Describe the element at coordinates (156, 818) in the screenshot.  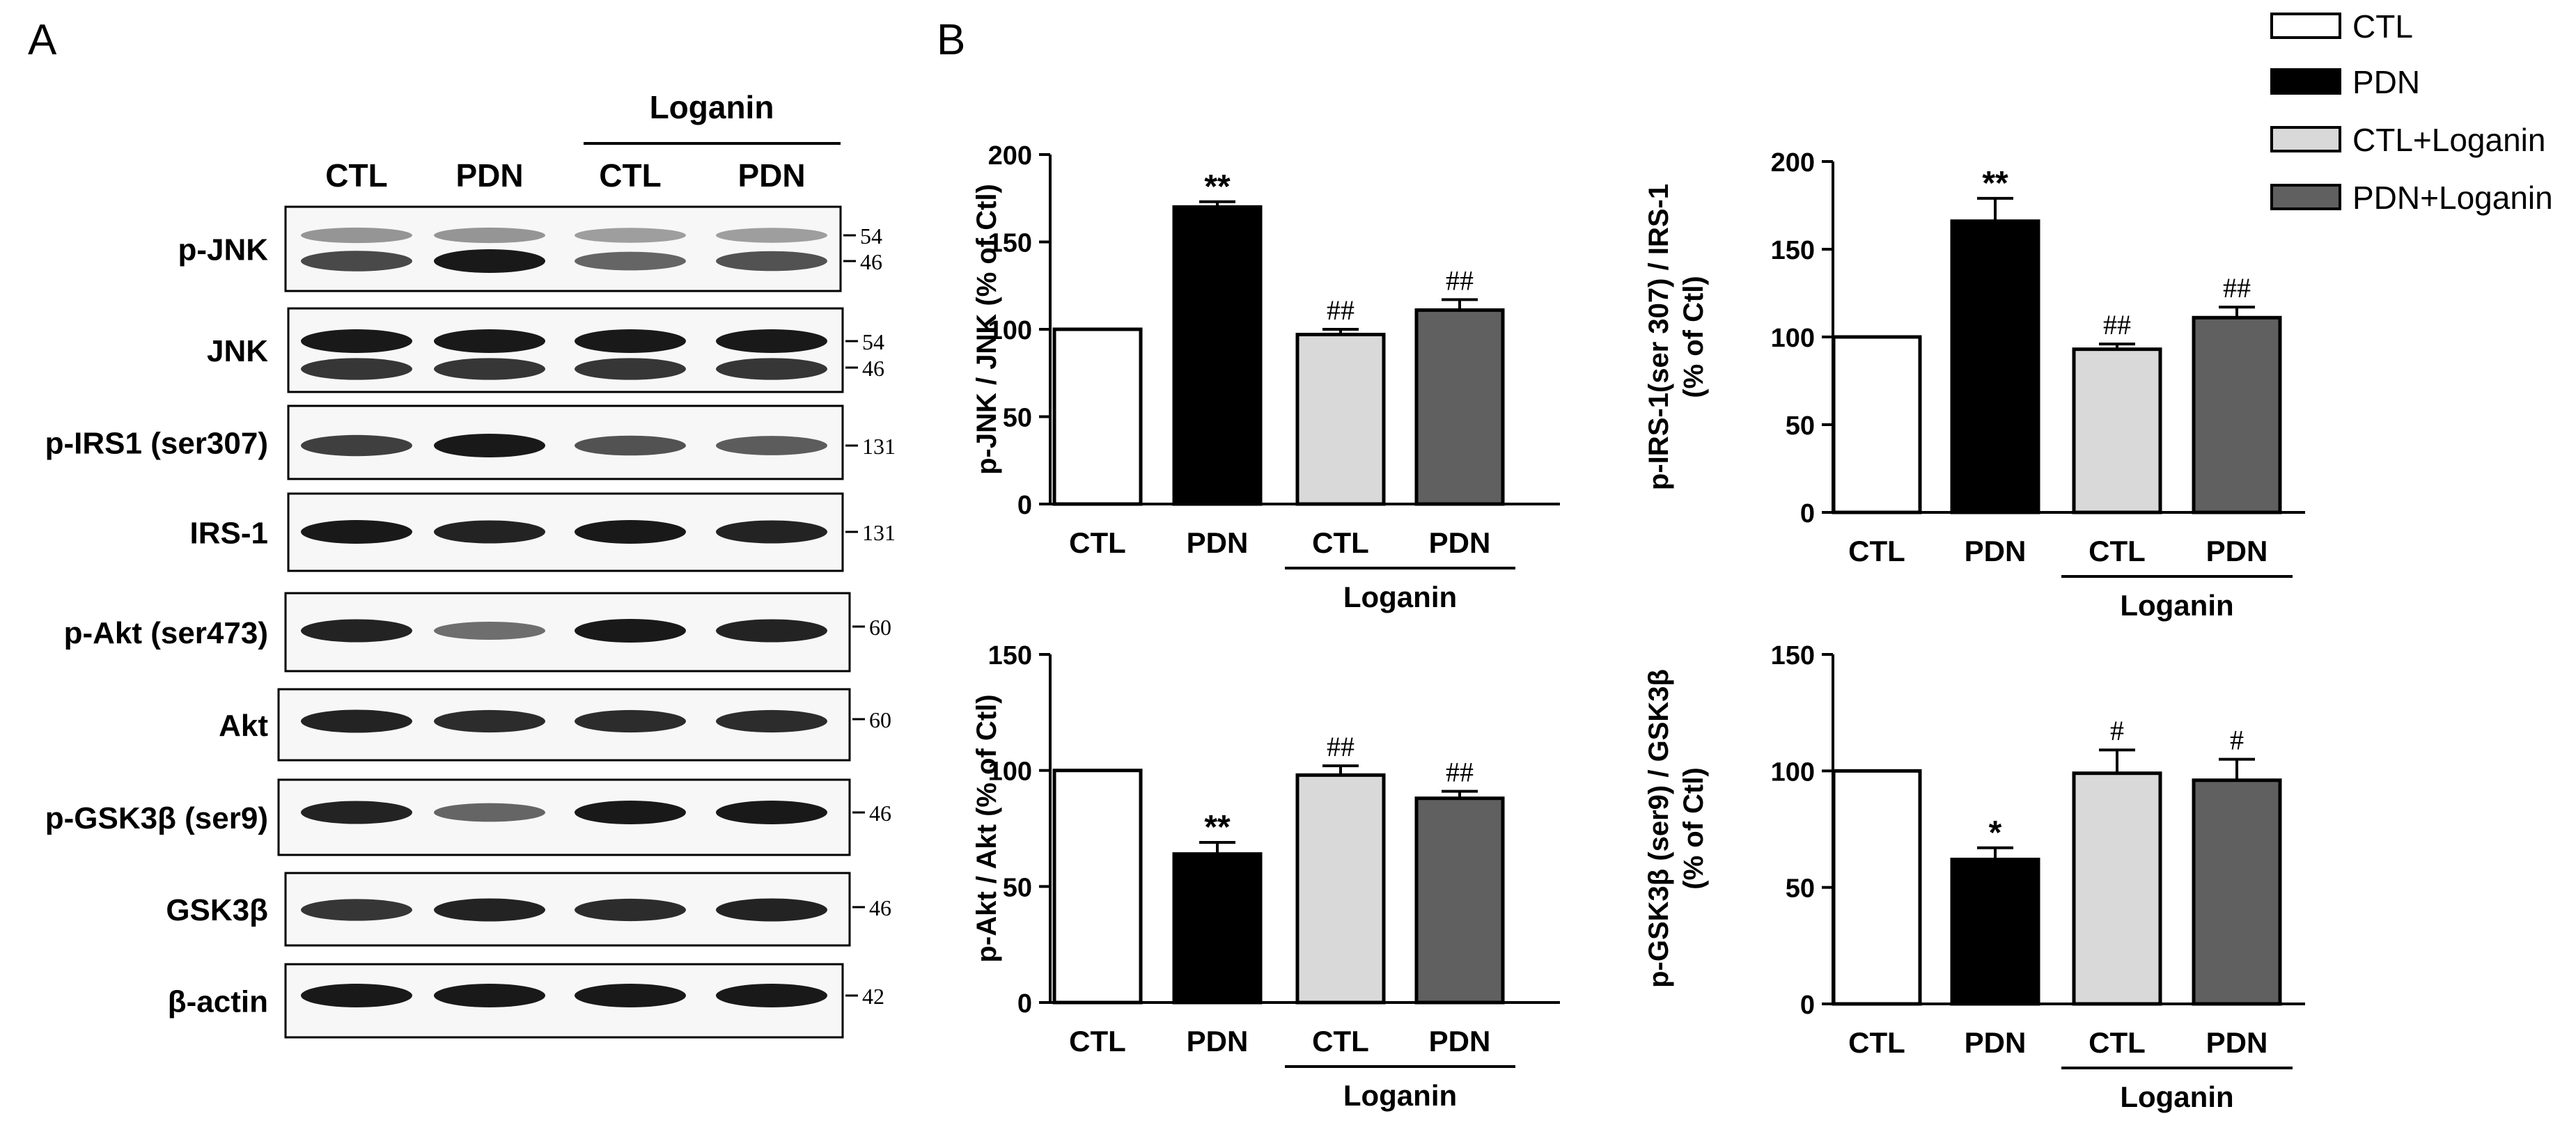
I see `blot-name: p-GSK3β (ser9)` at that location.